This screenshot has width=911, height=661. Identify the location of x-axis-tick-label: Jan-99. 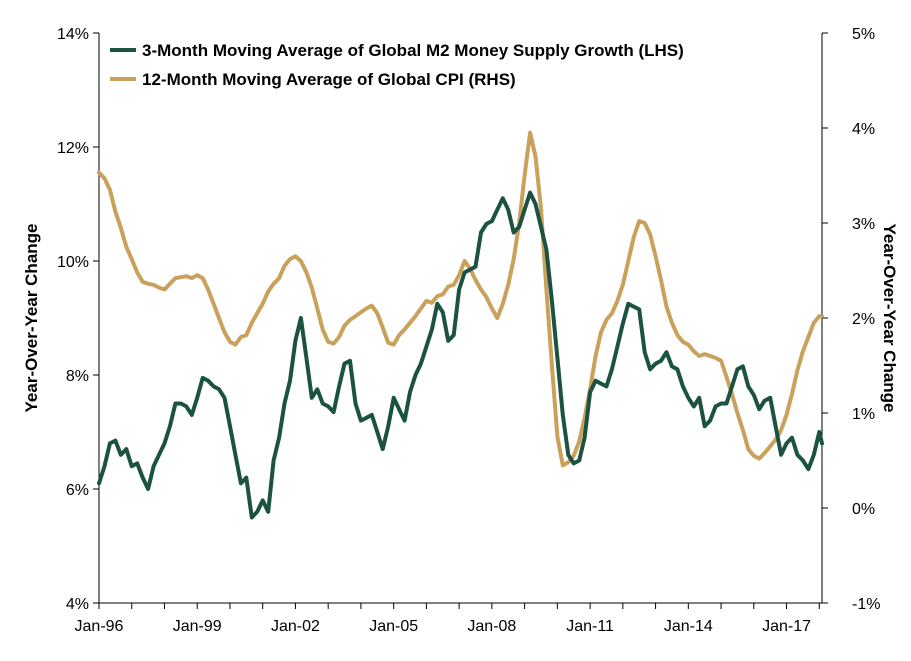
(197, 626).